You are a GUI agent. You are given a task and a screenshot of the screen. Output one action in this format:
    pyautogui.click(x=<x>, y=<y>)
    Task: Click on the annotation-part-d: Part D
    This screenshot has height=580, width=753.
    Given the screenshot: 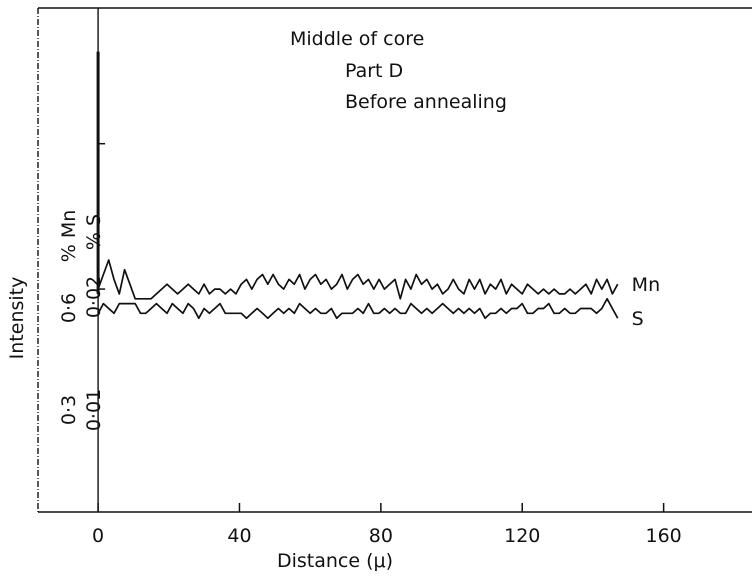 What is the action you would take?
    pyautogui.click(x=374, y=71)
    